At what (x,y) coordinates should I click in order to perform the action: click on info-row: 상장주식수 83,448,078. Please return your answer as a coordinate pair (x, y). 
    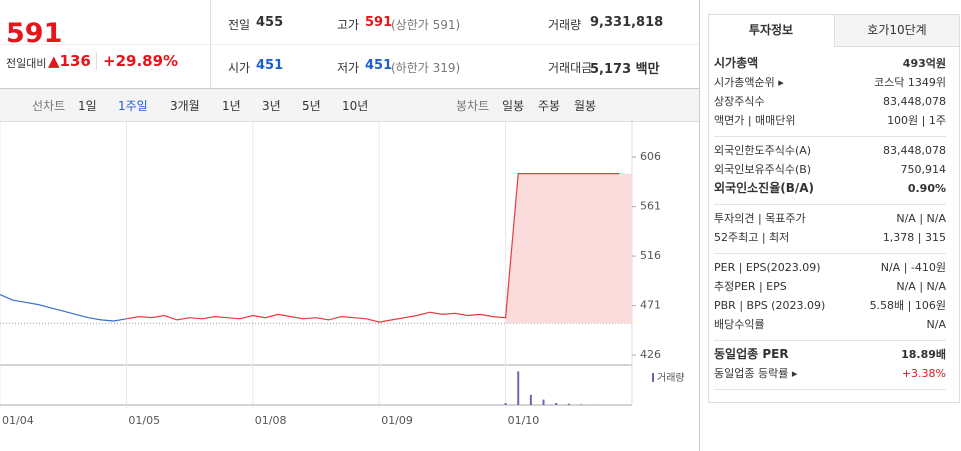
    Looking at the image, I should click on (830, 101).